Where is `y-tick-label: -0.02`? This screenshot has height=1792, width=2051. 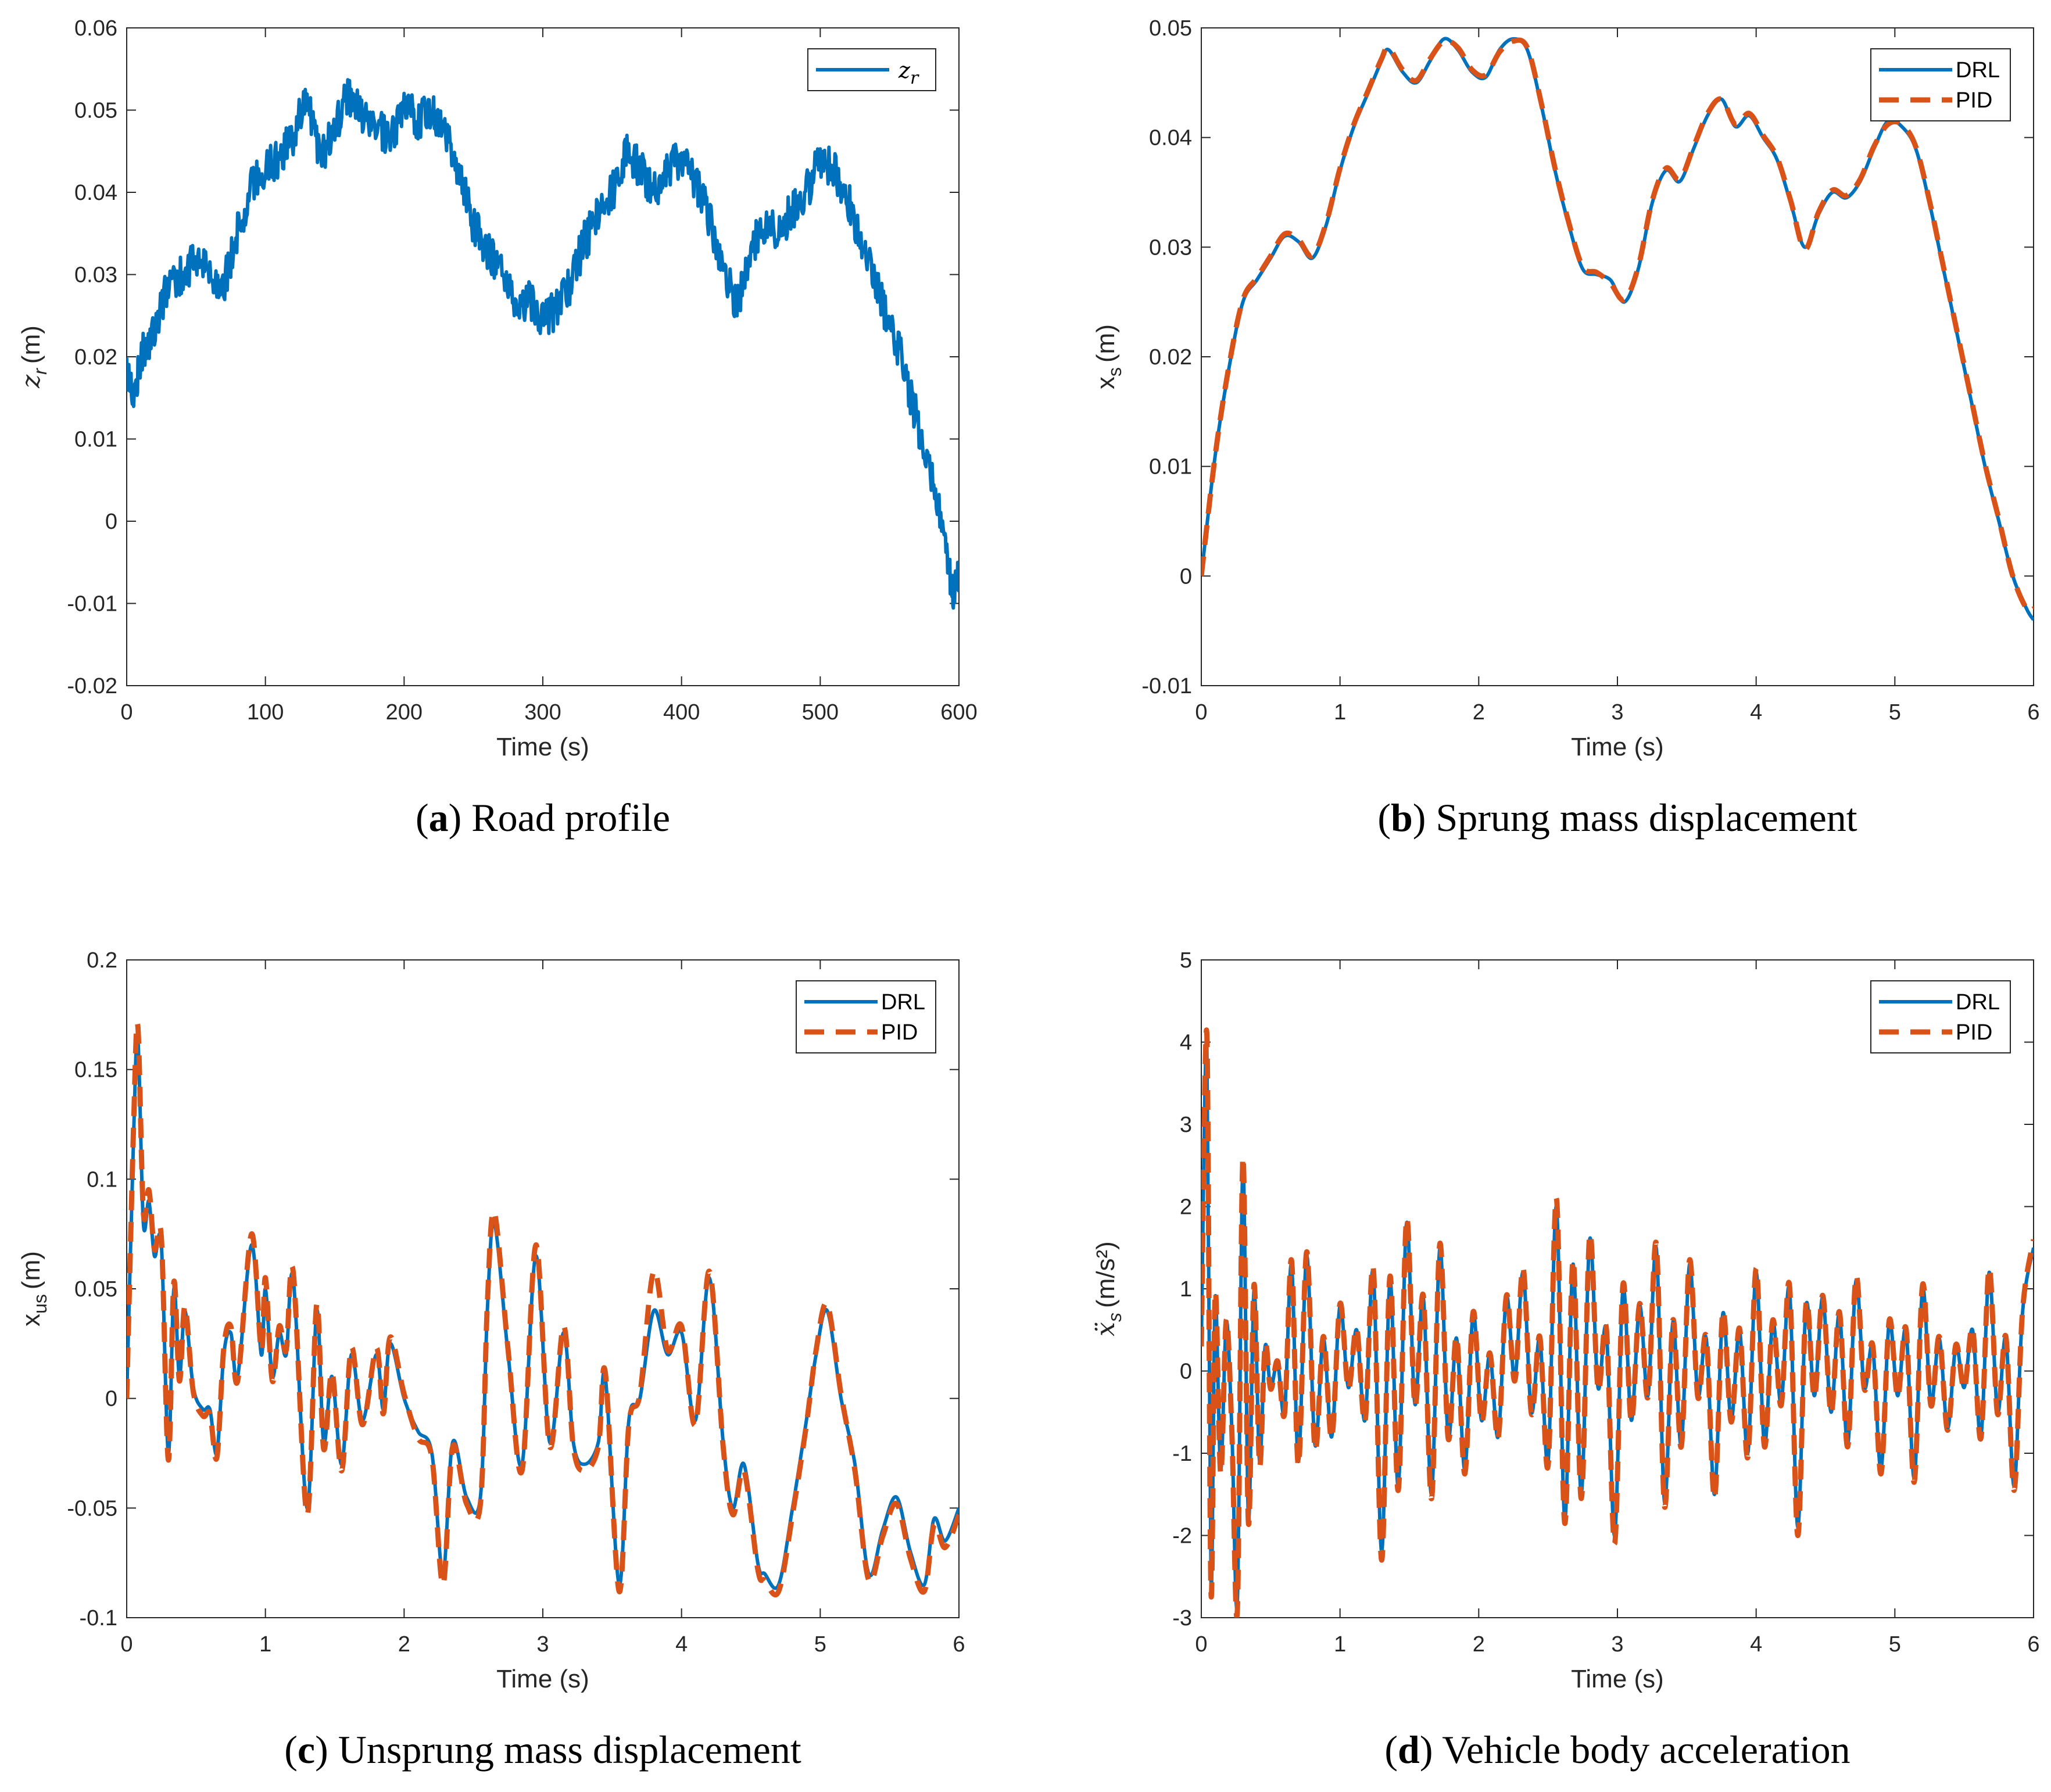
y-tick-label: -0.02 is located at coordinates (92, 686).